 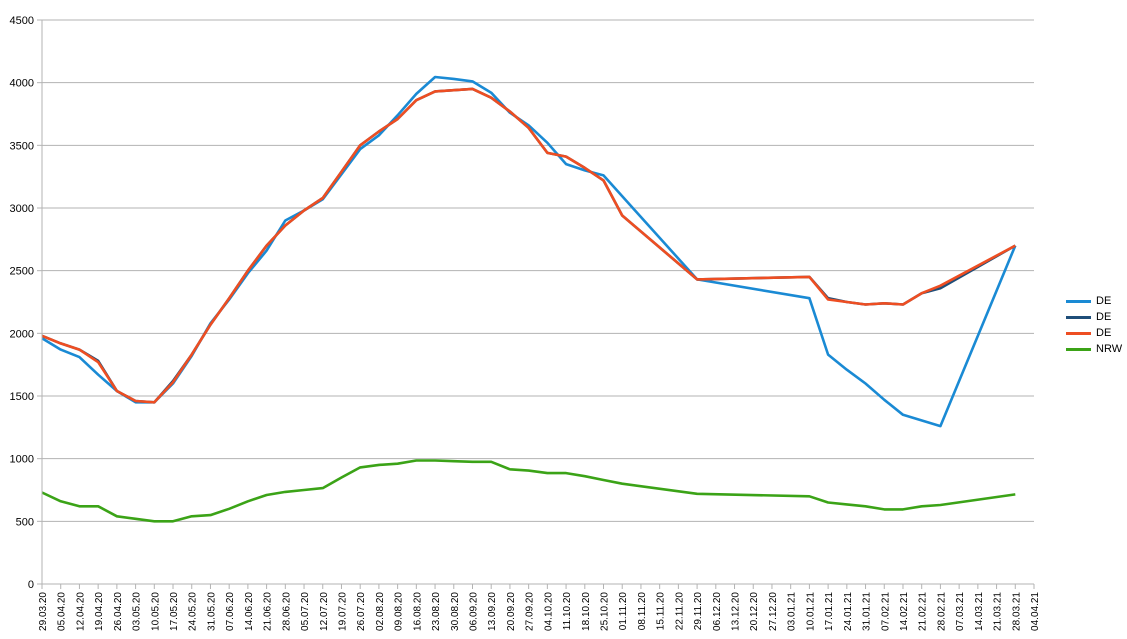 I want to click on x-tick-label: 21.03.21, so click(x=998, y=611).